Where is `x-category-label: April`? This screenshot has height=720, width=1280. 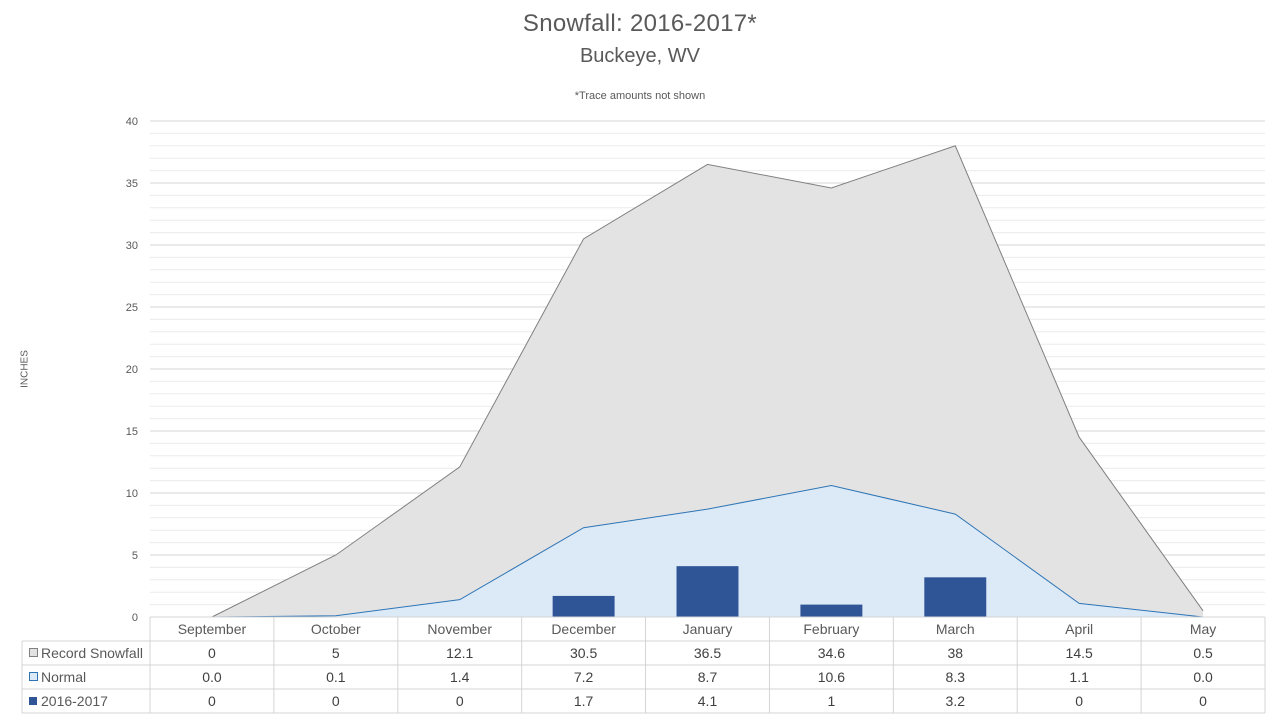 x-category-label: April is located at coordinates (1079, 629).